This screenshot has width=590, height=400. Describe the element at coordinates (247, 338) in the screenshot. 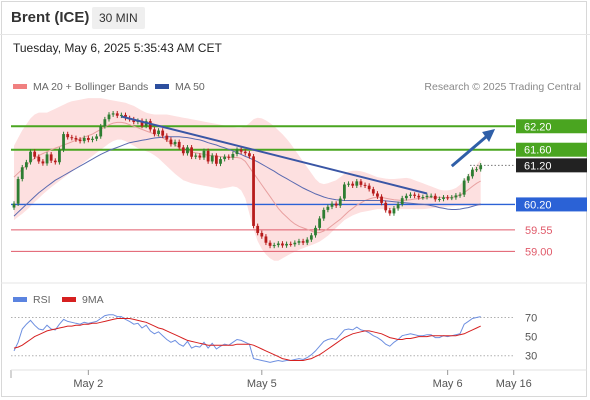

I see `rsi-series-rsi` at that location.